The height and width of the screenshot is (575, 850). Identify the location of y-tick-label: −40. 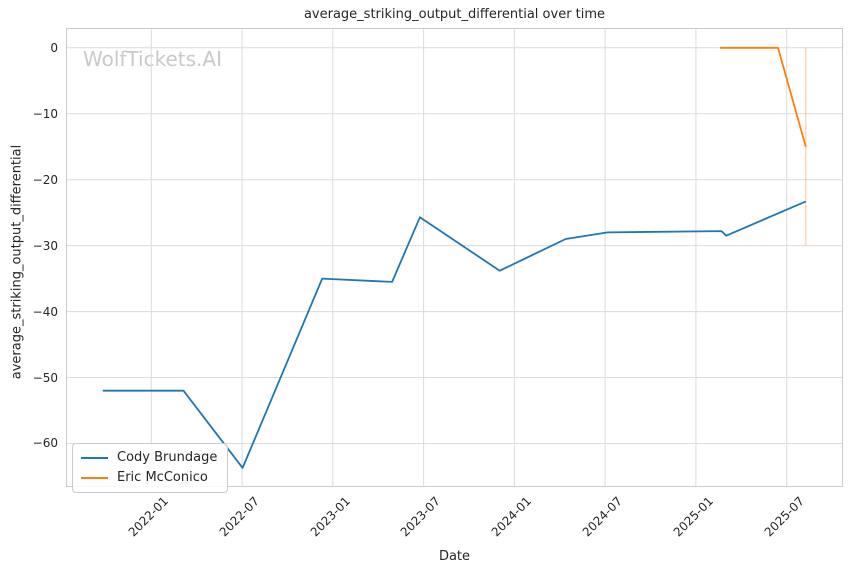
(45, 311).